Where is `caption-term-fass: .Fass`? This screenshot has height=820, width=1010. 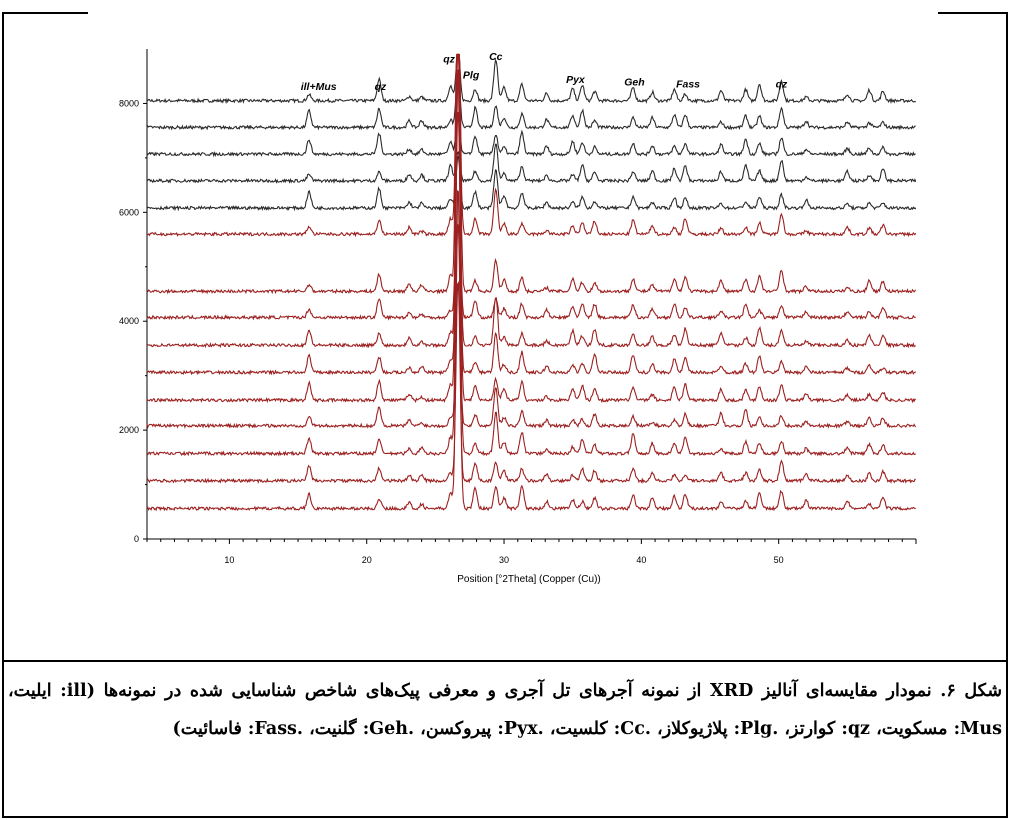 caption-term-fass: .Fass is located at coordinates (278, 729).